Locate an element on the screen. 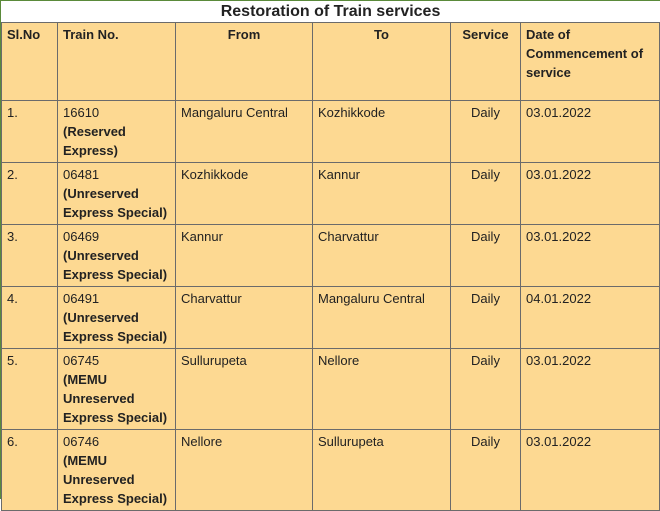  train-cell: 06469 (Unreserved Express Special) is located at coordinates (116, 255).